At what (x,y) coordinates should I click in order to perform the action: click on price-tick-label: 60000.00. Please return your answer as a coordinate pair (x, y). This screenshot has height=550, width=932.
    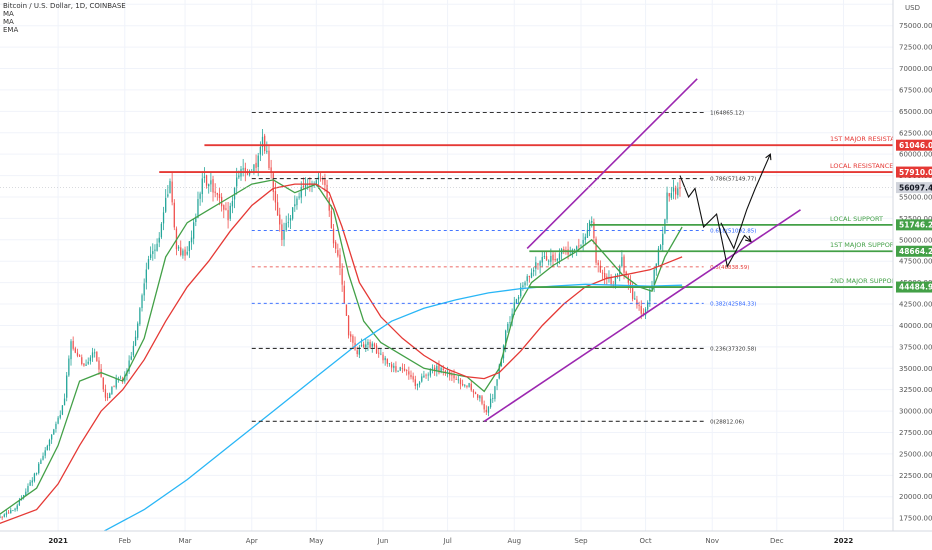
    Looking at the image, I should click on (915, 155).